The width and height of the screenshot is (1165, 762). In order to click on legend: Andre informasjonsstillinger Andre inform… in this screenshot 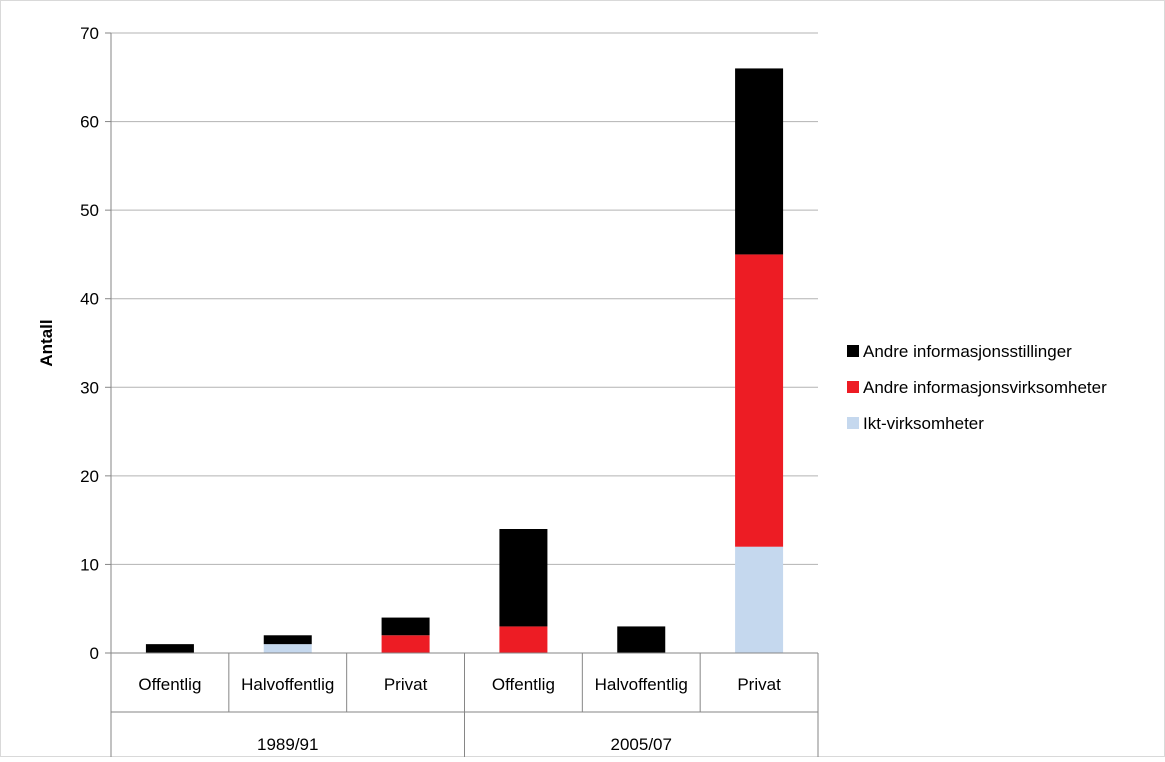, I will do `click(977, 387)`.